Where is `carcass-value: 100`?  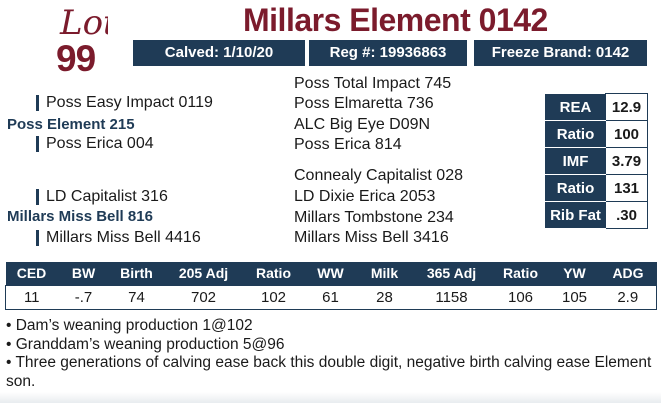 carcass-value: 100 is located at coordinates (626, 134).